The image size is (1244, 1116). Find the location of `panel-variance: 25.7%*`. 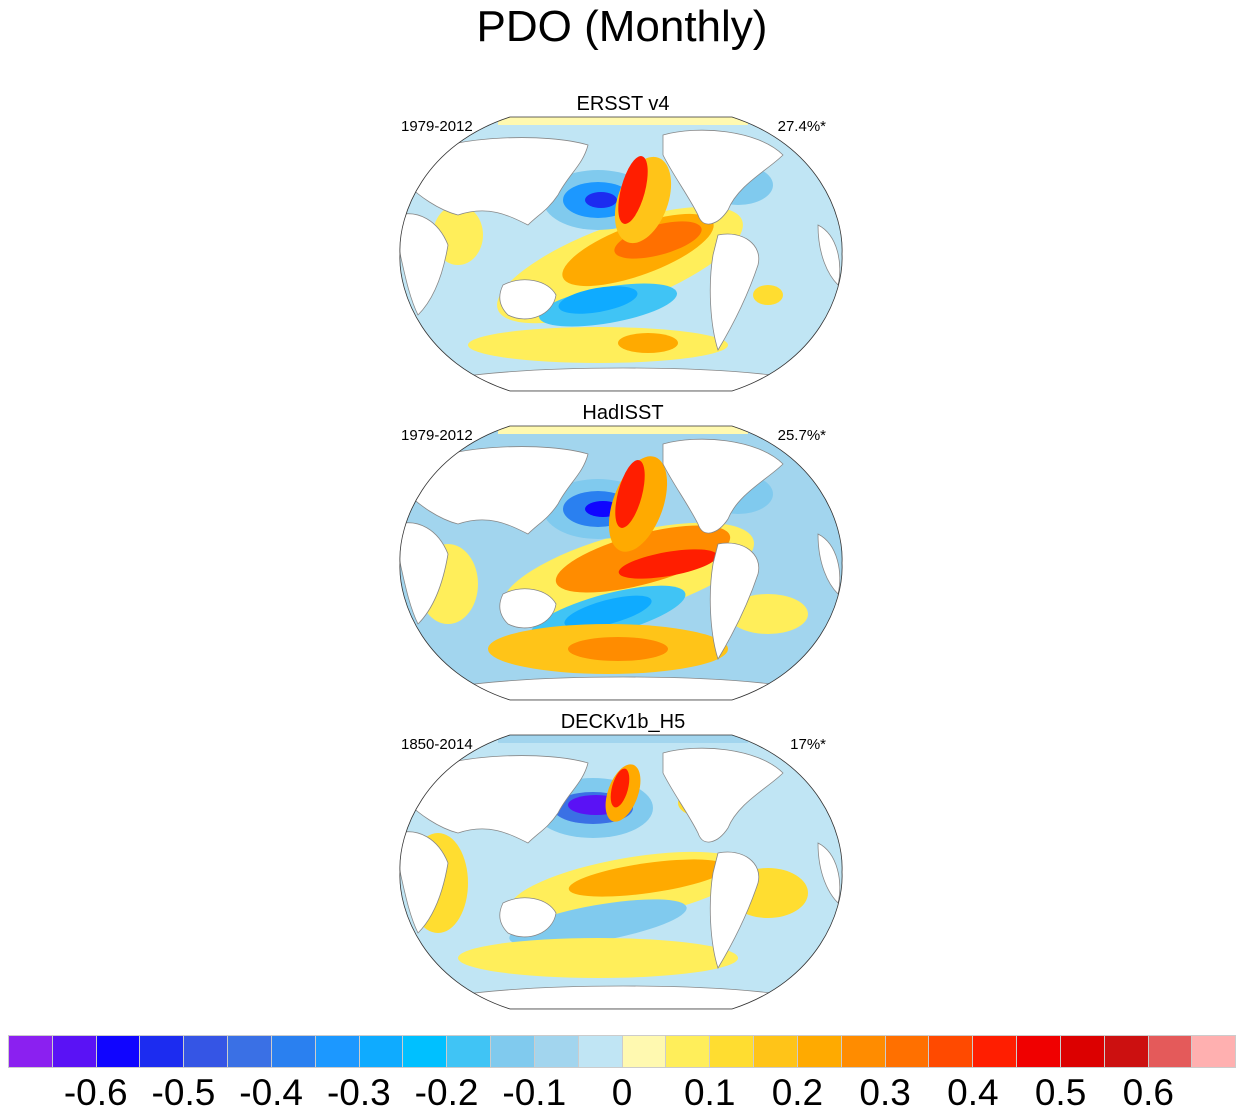

panel-variance: 25.7%* is located at coordinates (801, 435).